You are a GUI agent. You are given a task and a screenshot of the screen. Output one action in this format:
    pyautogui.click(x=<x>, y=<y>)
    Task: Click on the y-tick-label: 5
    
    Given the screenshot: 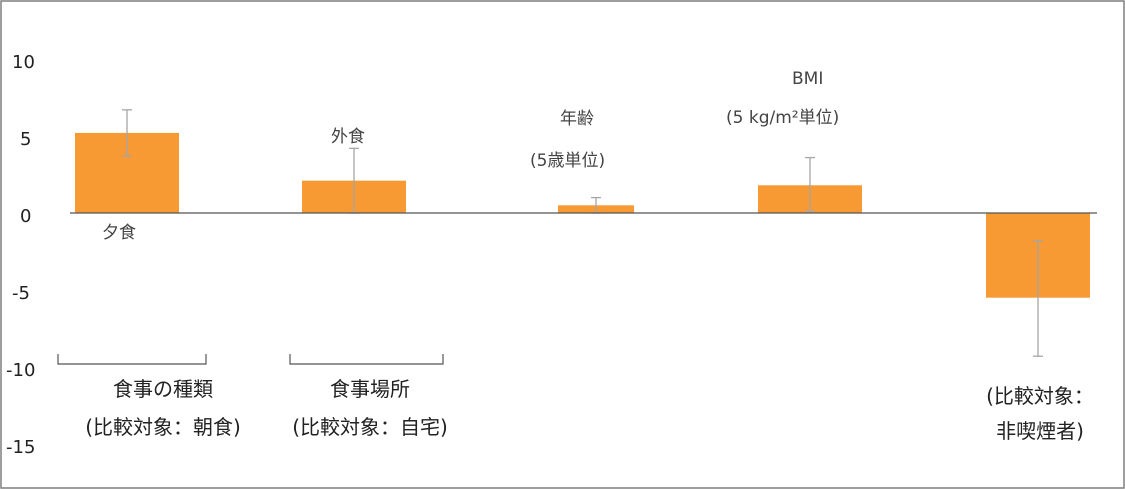 What is the action you would take?
    pyautogui.click(x=25, y=139)
    